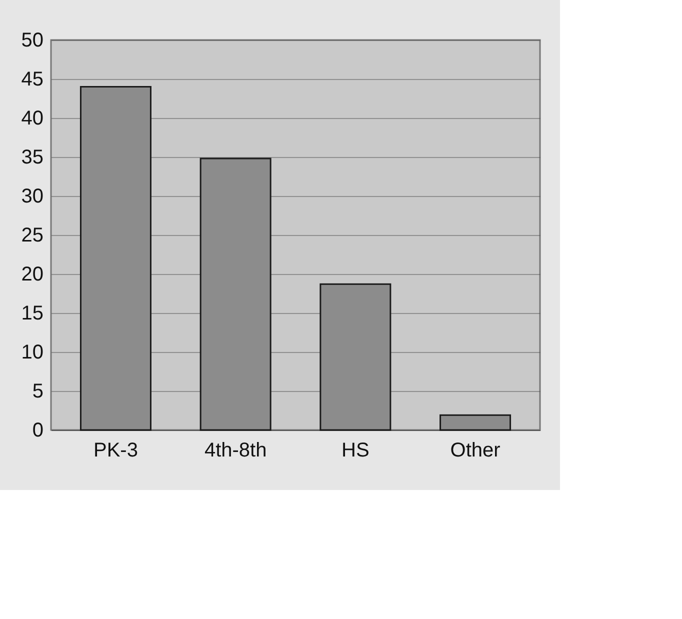 The width and height of the screenshot is (682, 619). Describe the element at coordinates (32, 235) in the screenshot. I see `y-tick-label: 25` at that location.